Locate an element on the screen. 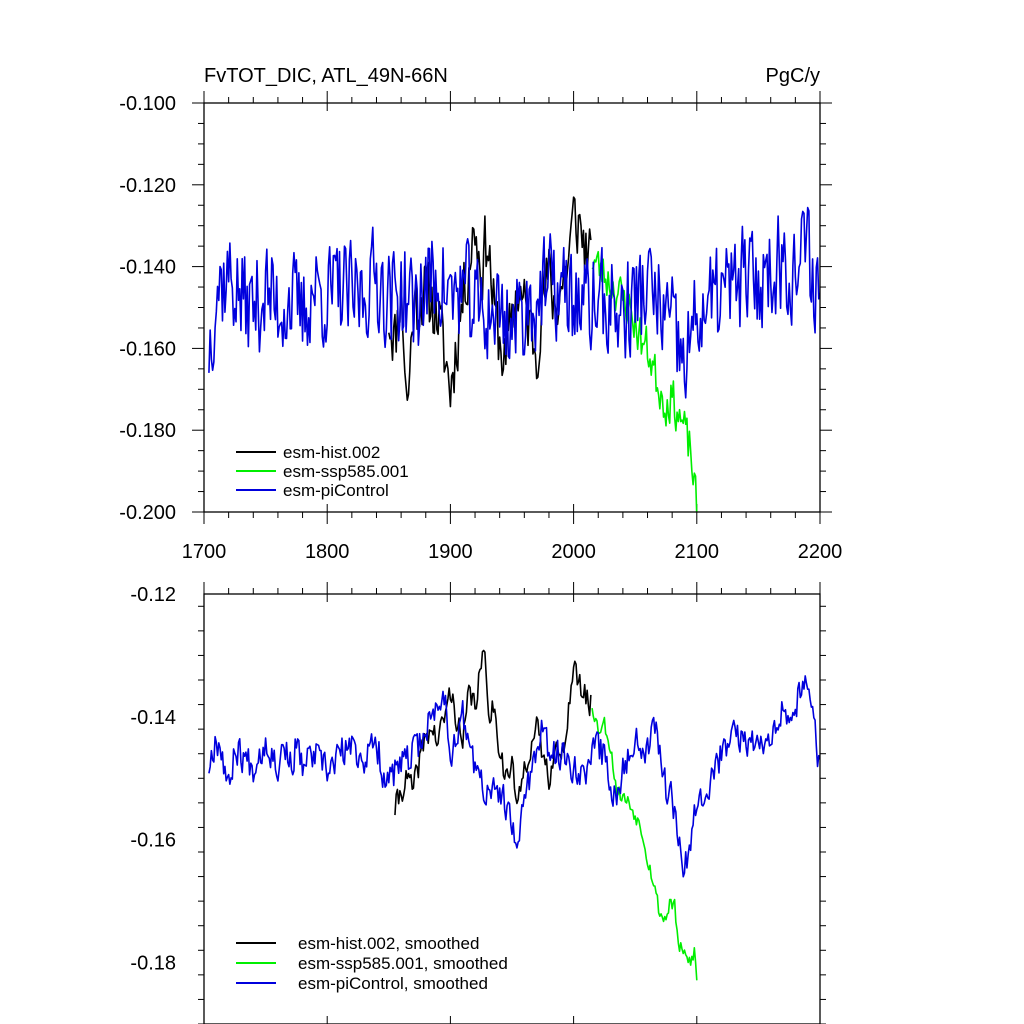 Image resolution: width=1024 pixels, height=1024 pixels. top-chart-title: FvTOT_DIC, ATL_49N-66N is located at coordinates (326, 76).